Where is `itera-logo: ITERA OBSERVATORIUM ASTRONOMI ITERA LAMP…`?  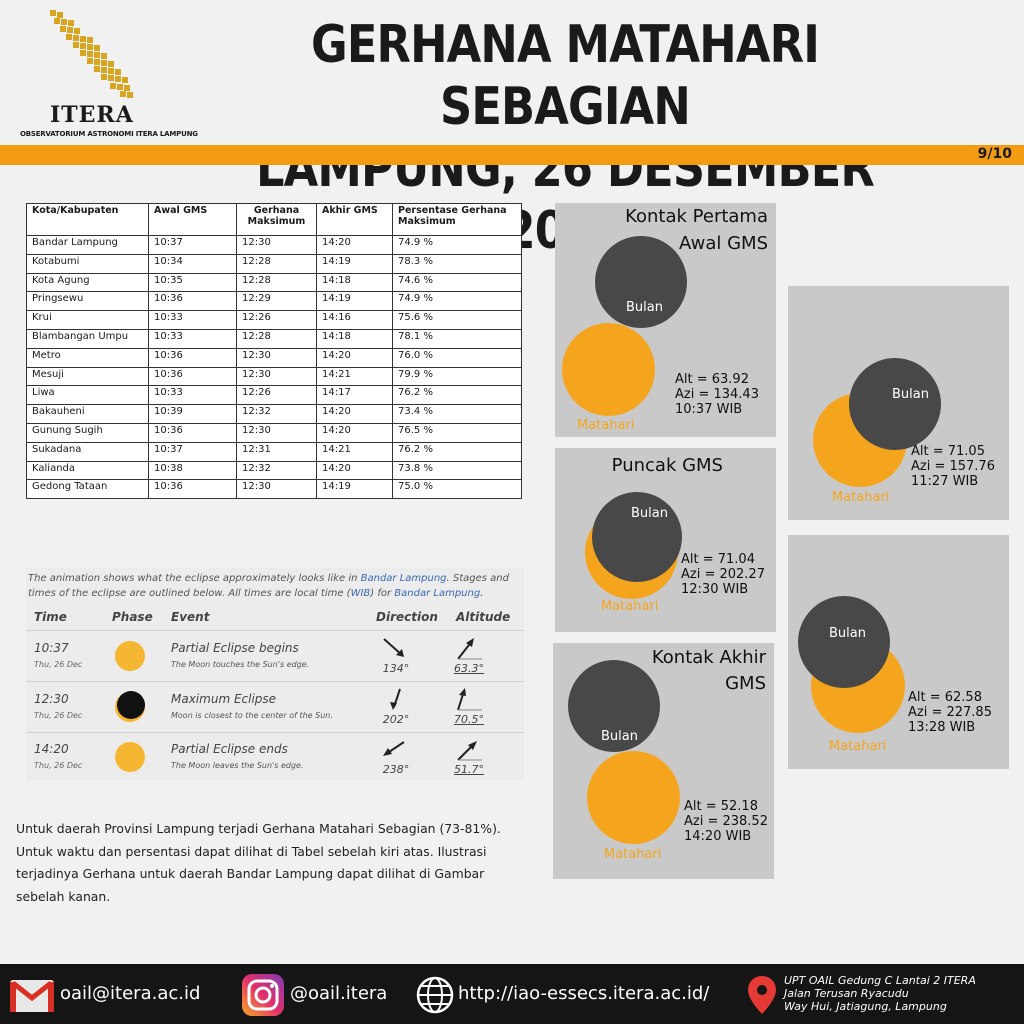 itera-logo: ITERA OBSERVATORIUM ASTRONOMI ITERA LAMP… is located at coordinates (108, 74).